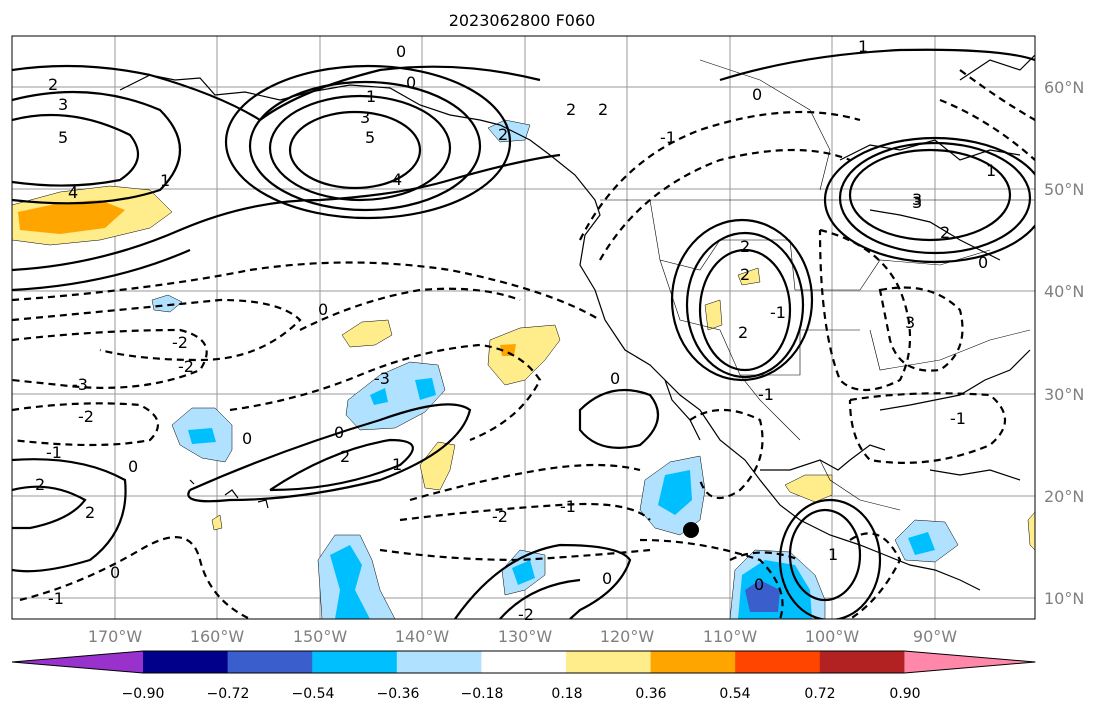 This screenshot has height=712, width=1105. Describe the element at coordinates (1064, 291) in the screenshot. I see `lat-label-40n: 40°N` at that location.